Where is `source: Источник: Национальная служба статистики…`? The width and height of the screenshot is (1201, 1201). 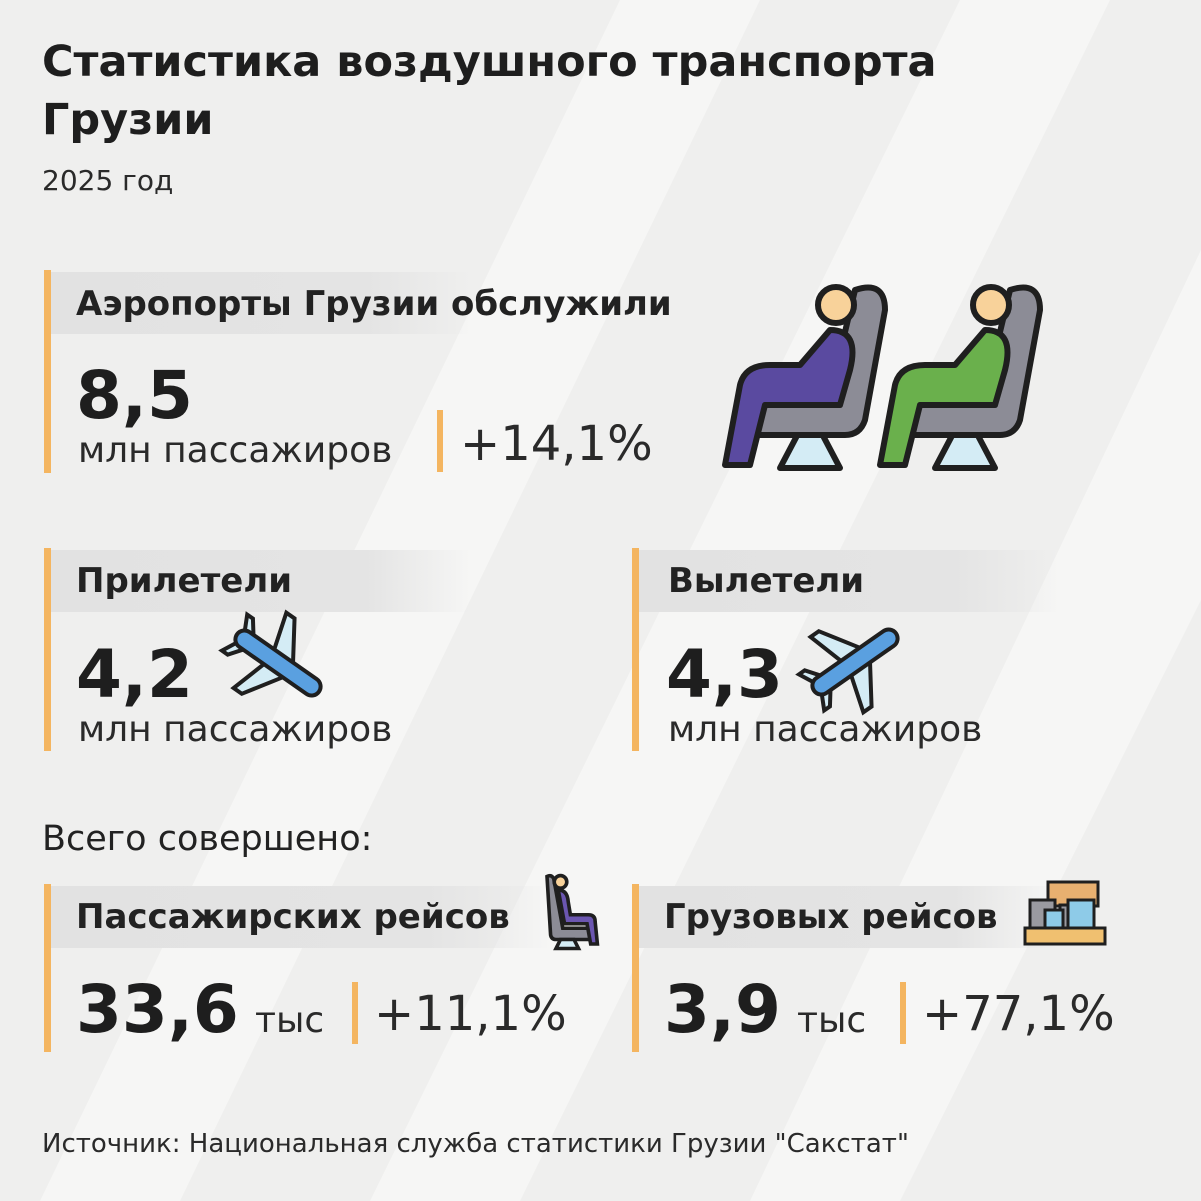 source: Источник: Национальная служба статистики… is located at coordinates (475, 1144).